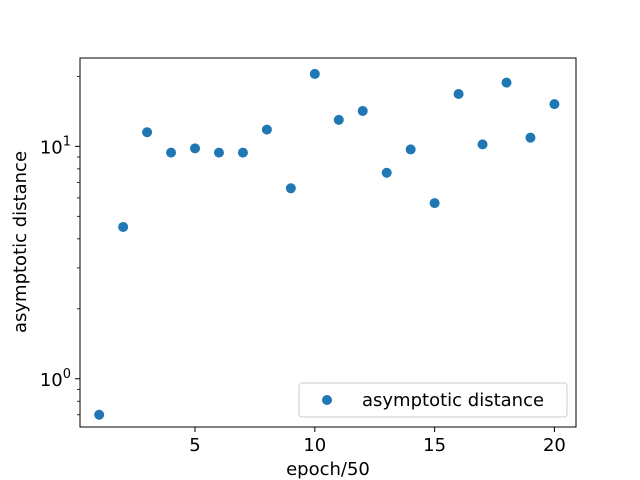 The width and height of the screenshot is (640, 480). I want to click on x-tick-label: 15, so click(434, 445).